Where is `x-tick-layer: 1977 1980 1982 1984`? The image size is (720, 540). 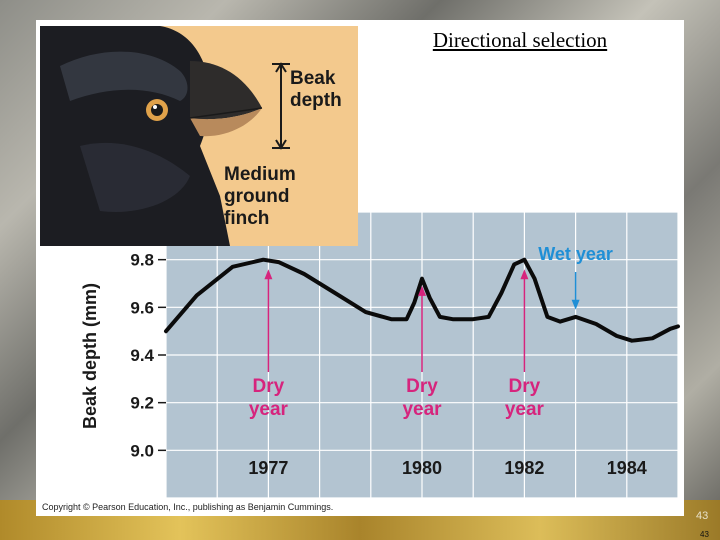 x-tick-layer: 1977 1980 1982 1984 is located at coordinates (447, 468).